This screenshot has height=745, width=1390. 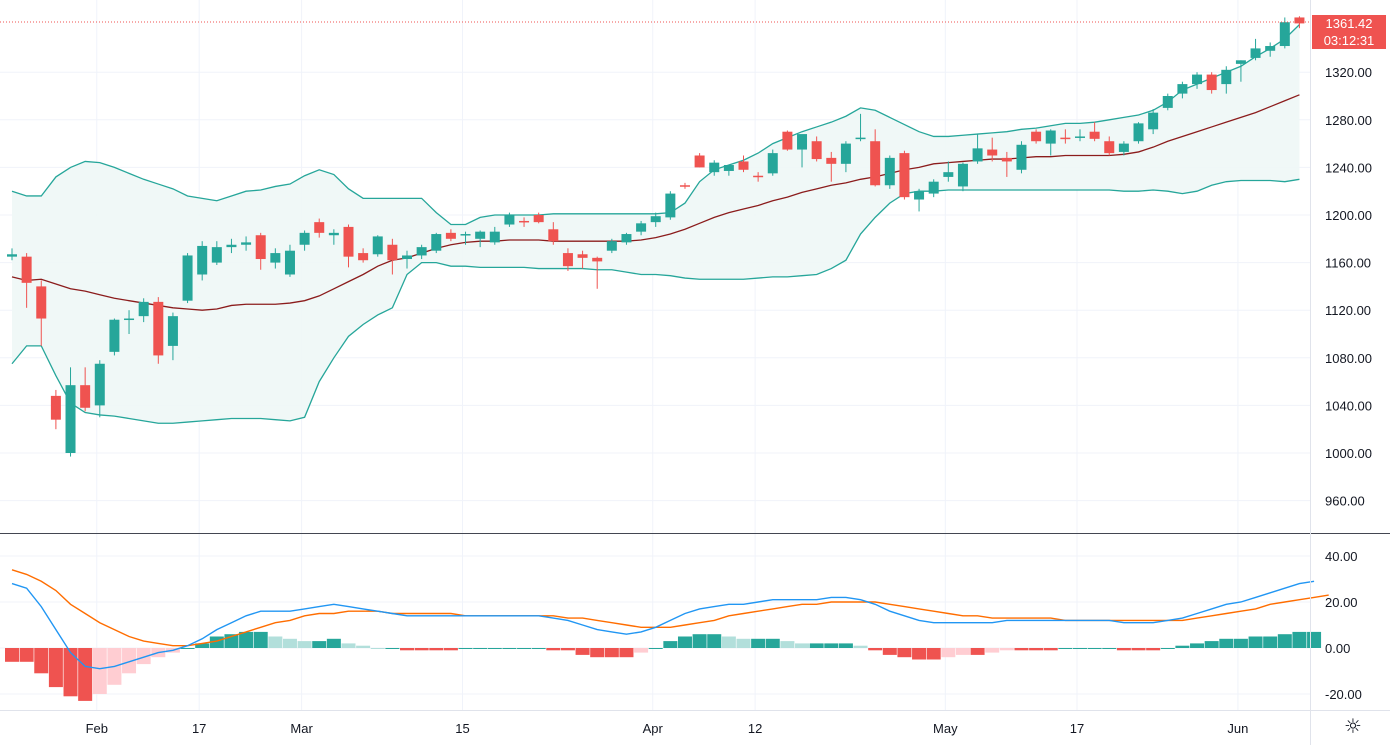 I want to click on price-axis-label: 1080.00, so click(x=1348, y=358).